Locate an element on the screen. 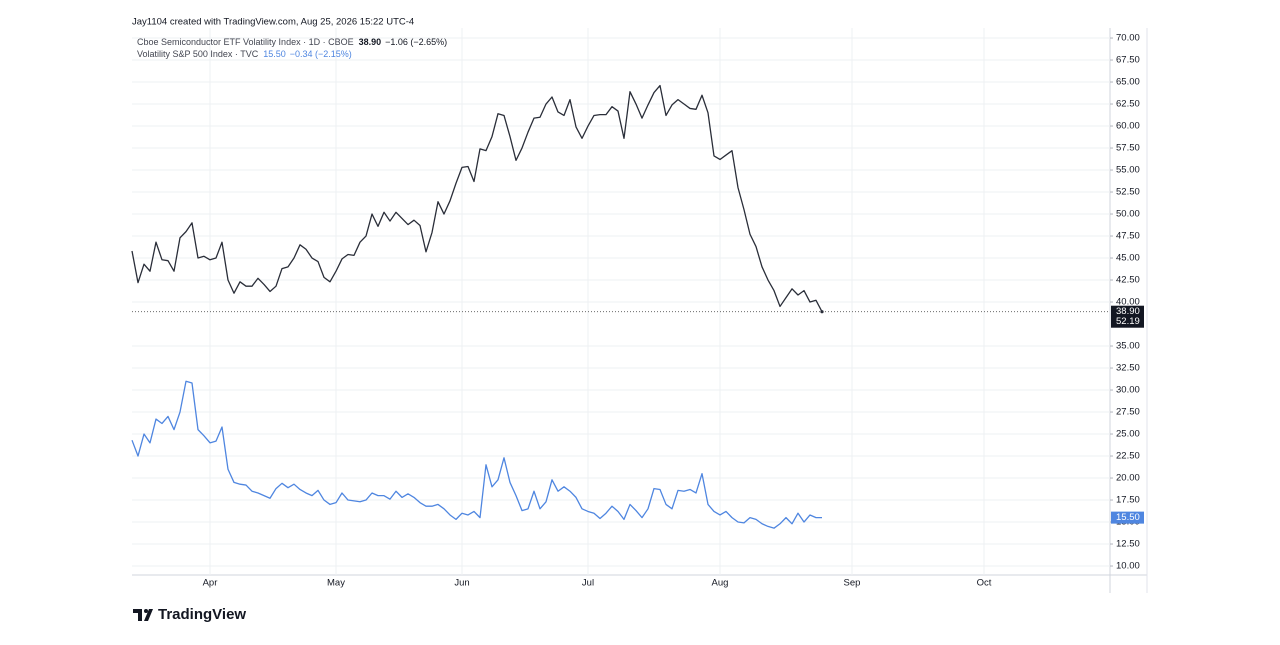  y-tick-label: 57.50 is located at coordinates (1128, 148).